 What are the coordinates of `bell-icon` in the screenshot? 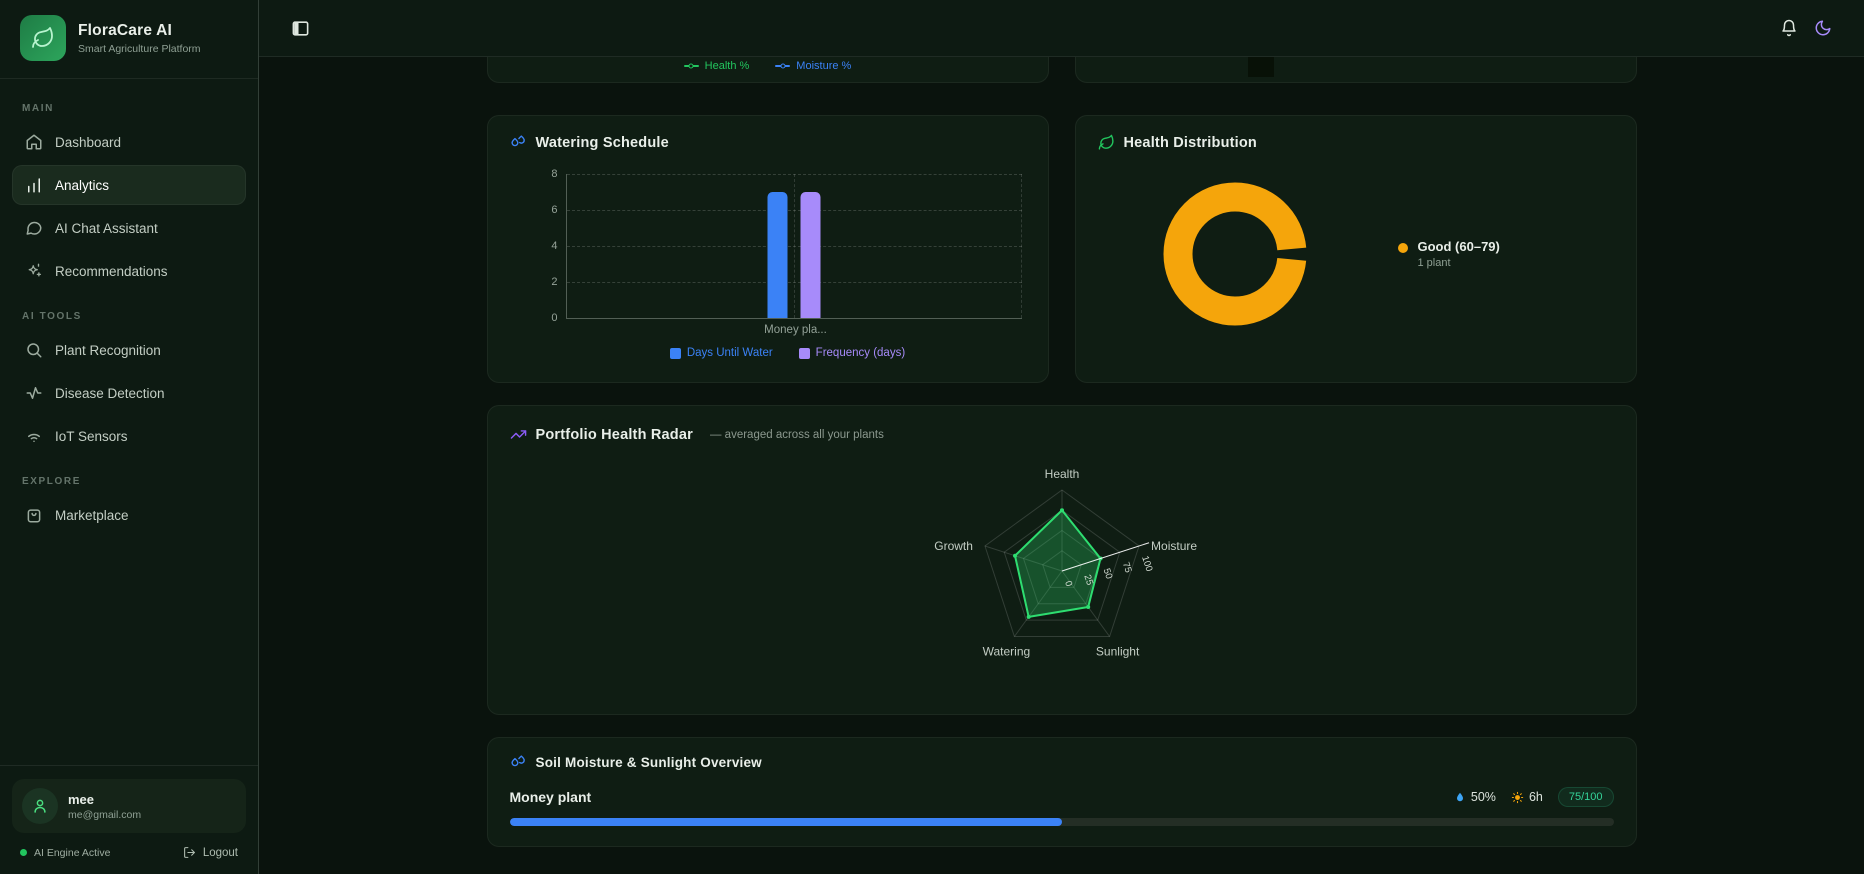 It's located at (1789, 28).